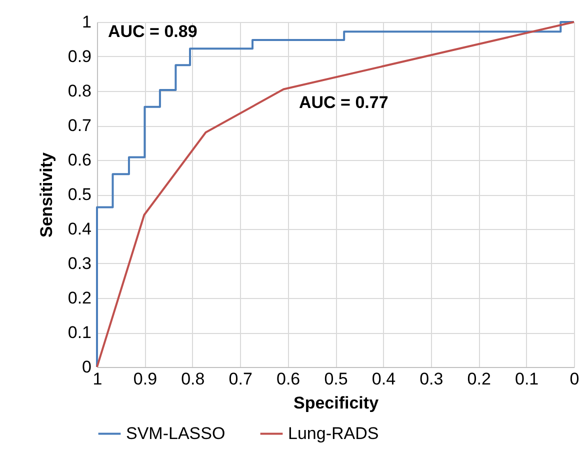  Describe the element at coordinates (80, 332) in the screenshot. I see `y-tick-label: 0.1` at that location.